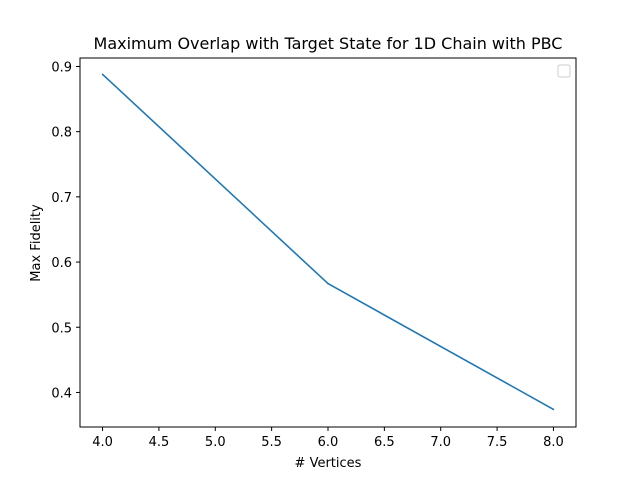 Image resolution: width=640 pixels, height=480 pixels. What do you see at coordinates (36, 243) in the screenshot?
I see `y-axis-label: Max Fidelity` at bounding box center [36, 243].